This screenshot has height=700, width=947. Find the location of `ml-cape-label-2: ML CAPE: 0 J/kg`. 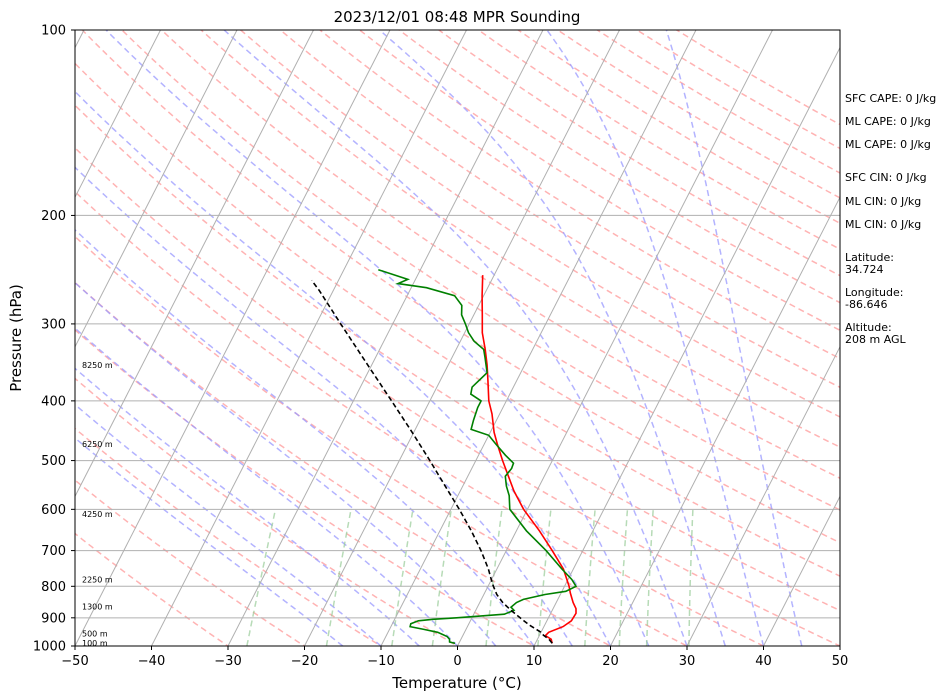

ml-cape-label-2: ML CAPE: 0 J/kg is located at coordinates (888, 144).